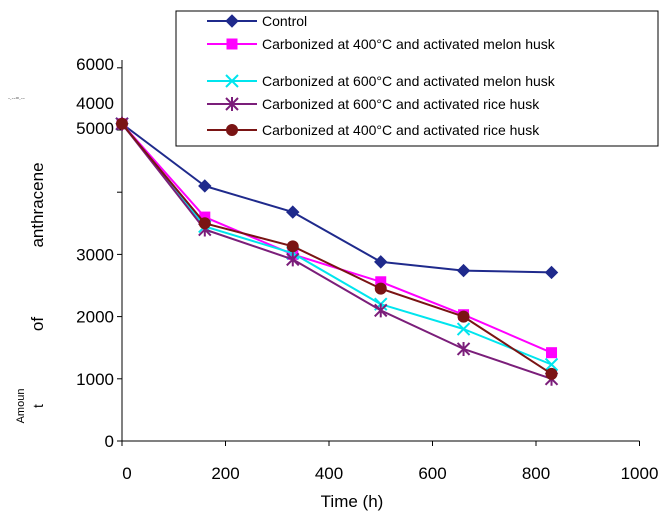 The width and height of the screenshot is (662, 514). What do you see at coordinates (126, 473) in the screenshot?
I see `x-tick-label: 0` at bounding box center [126, 473].